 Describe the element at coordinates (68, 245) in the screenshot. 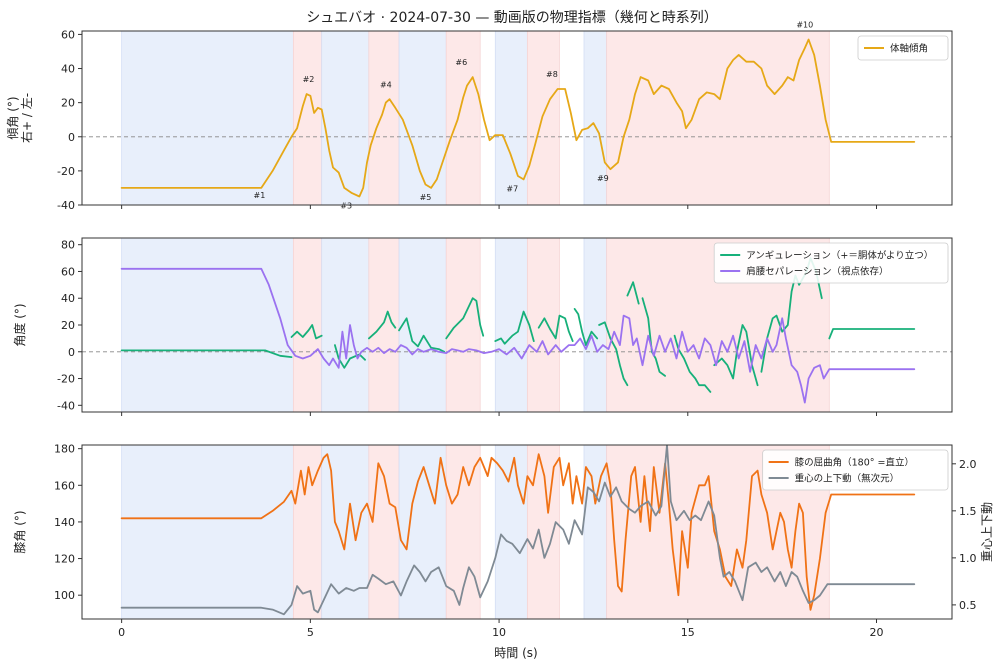

I see `y-tick-label: 80` at that location.